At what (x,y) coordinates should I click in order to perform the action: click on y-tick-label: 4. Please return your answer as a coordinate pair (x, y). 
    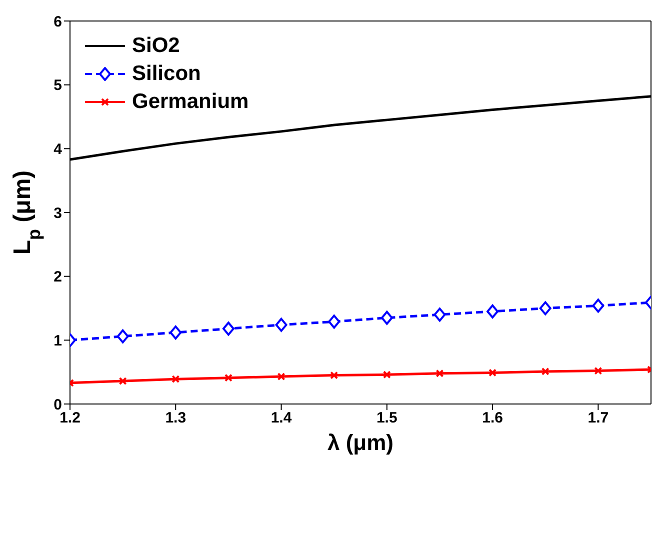
    Looking at the image, I should click on (58, 149).